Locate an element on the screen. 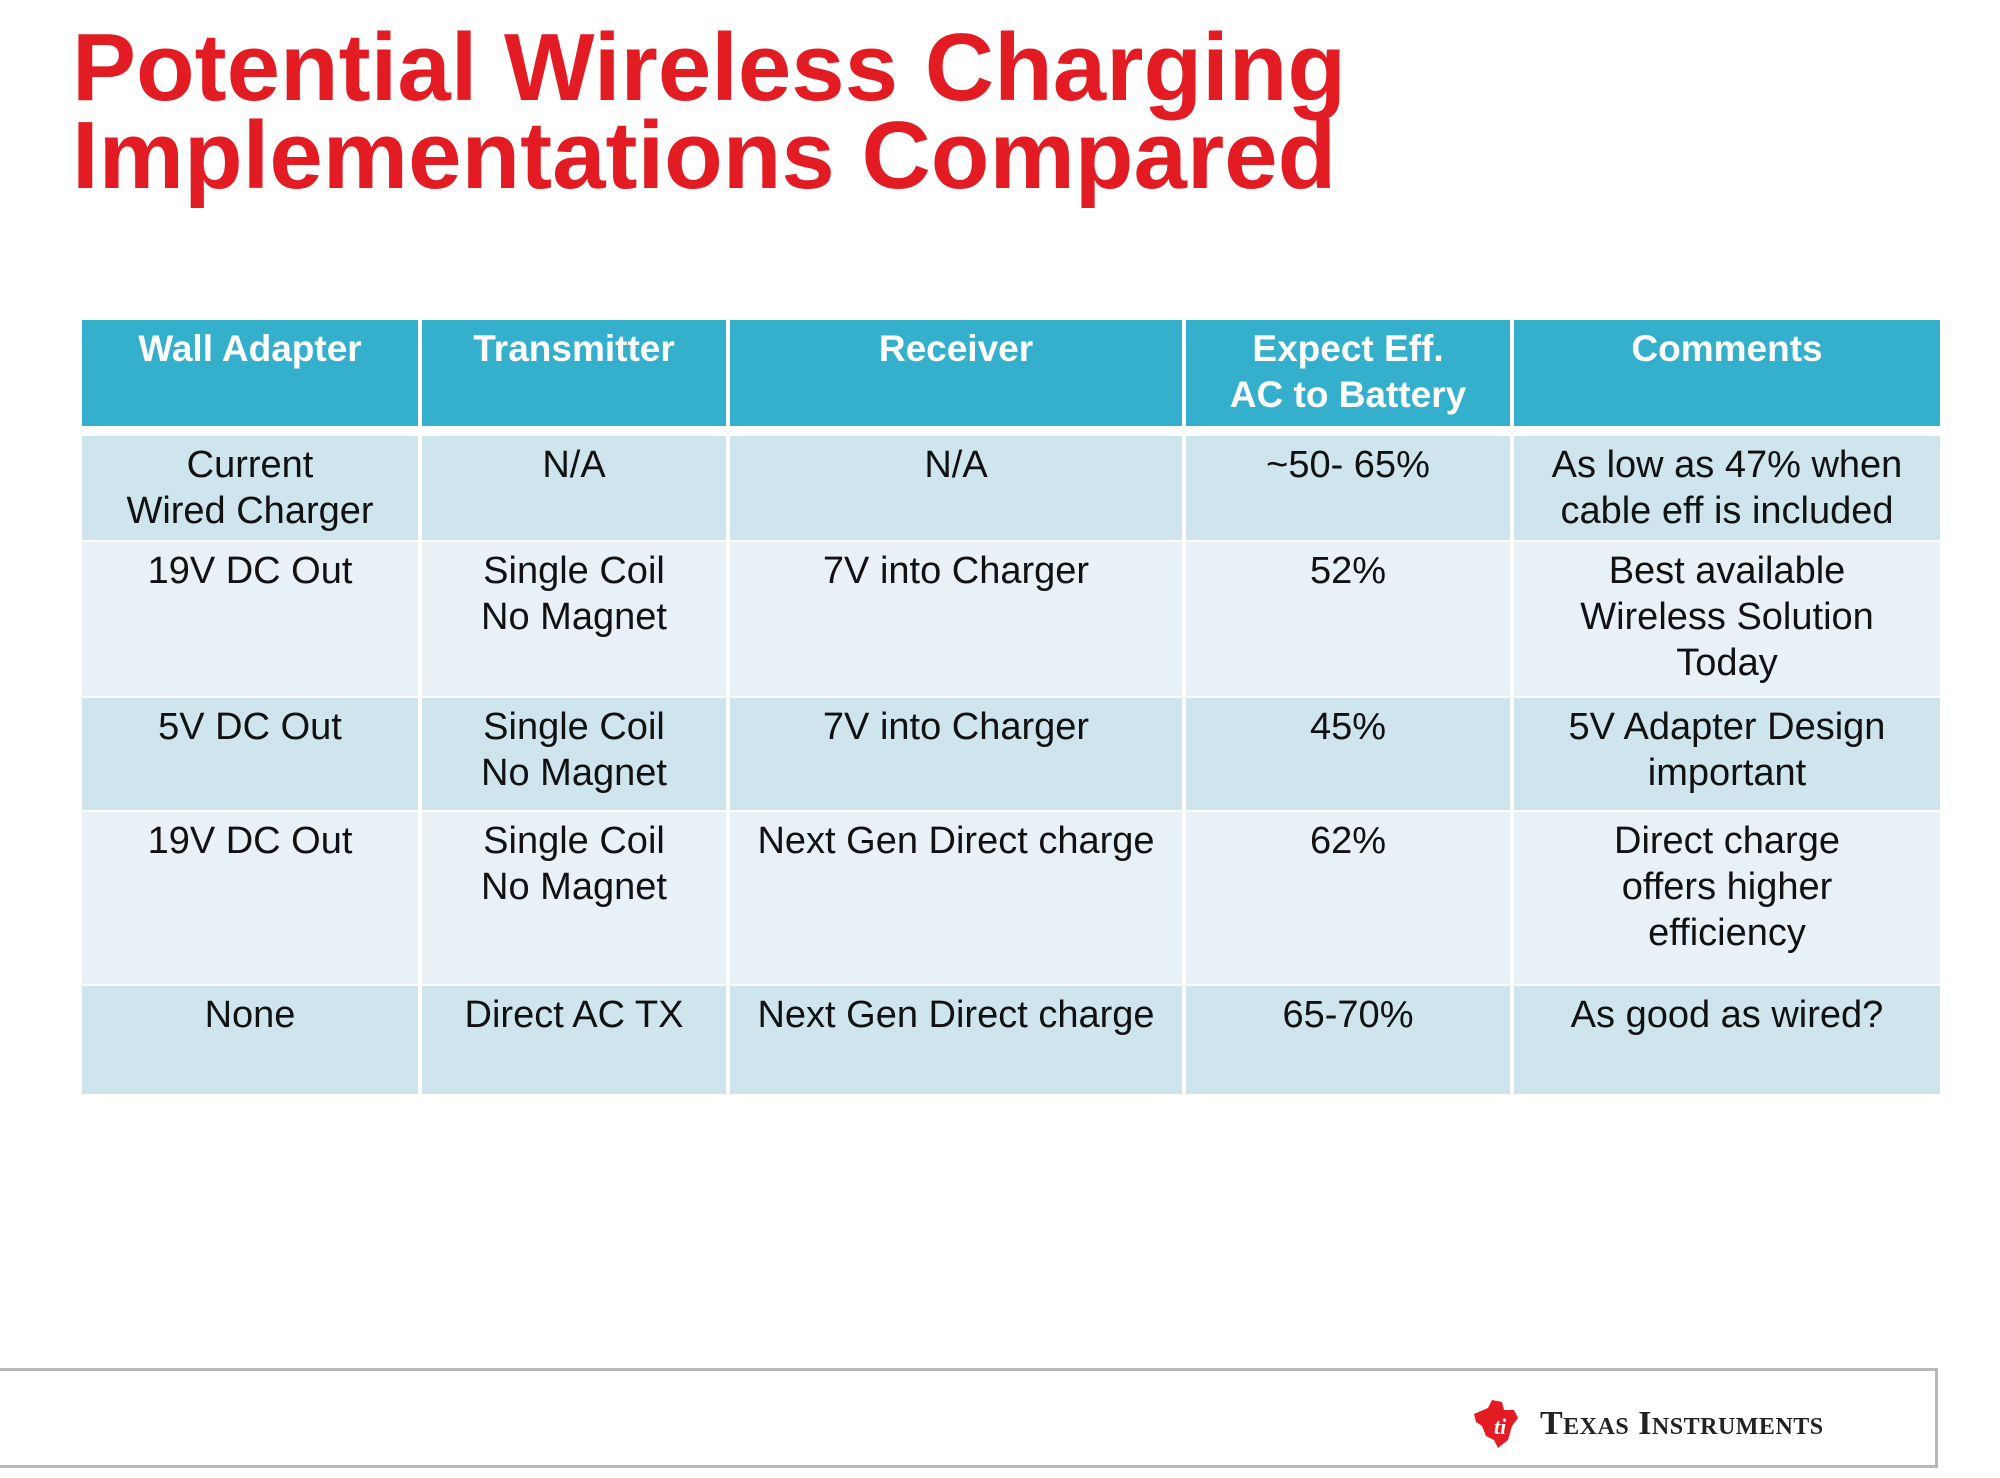 Image resolution: width=2000 pixels, height=1478 pixels. table-cell-comments: 5V Adapter Design important is located at coordinates (1727, 754).